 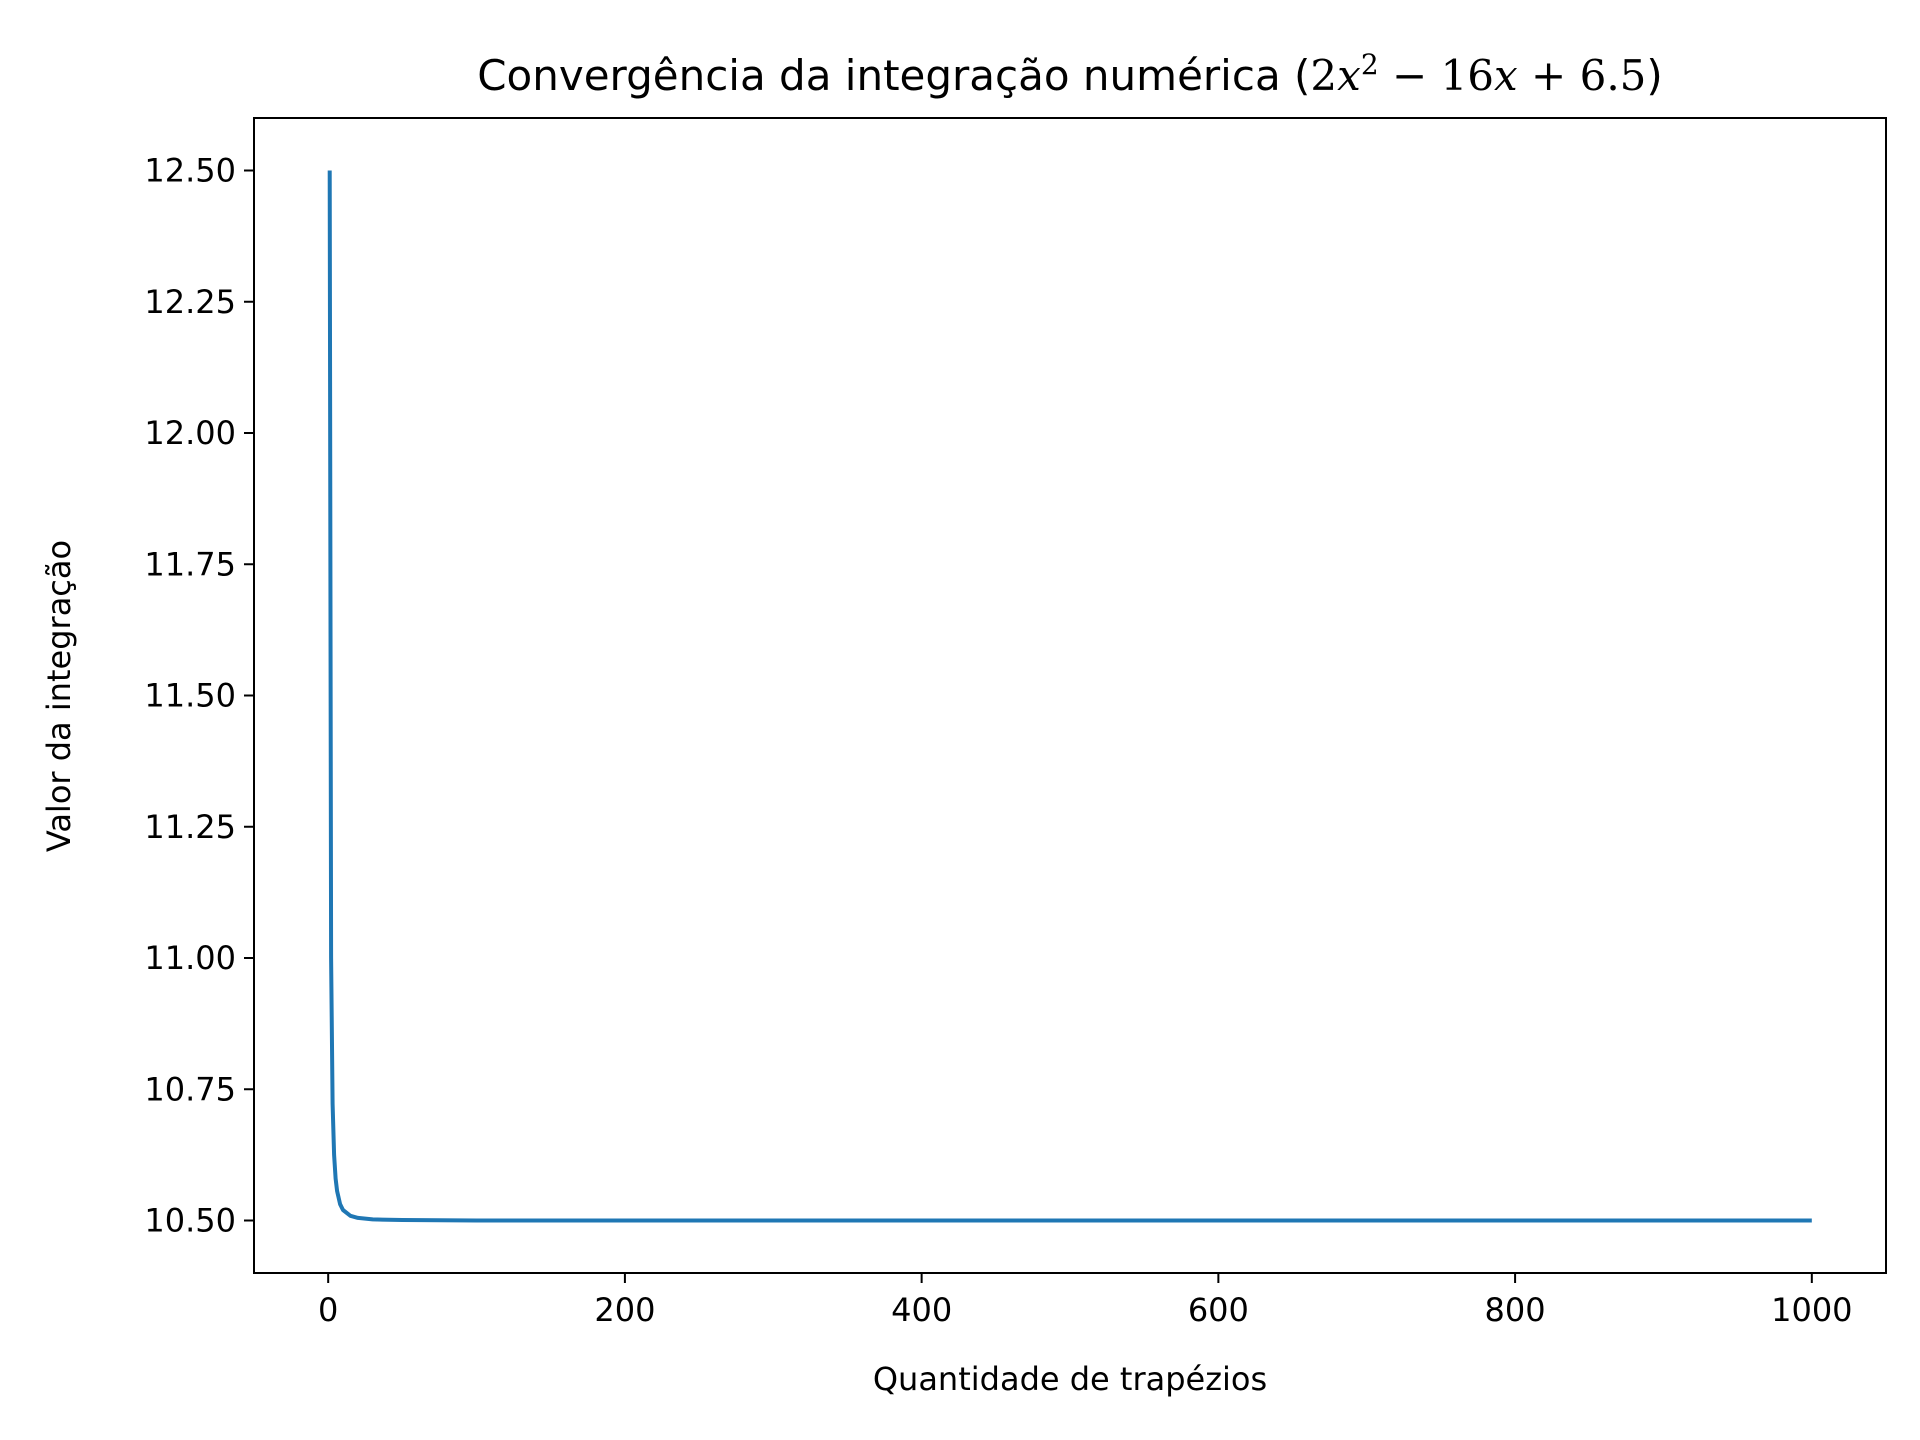 What do you see at coordinates (190, 564) in the screenshot?
I see `y-tick-label: 11.75` at bounding box center [190, 564].